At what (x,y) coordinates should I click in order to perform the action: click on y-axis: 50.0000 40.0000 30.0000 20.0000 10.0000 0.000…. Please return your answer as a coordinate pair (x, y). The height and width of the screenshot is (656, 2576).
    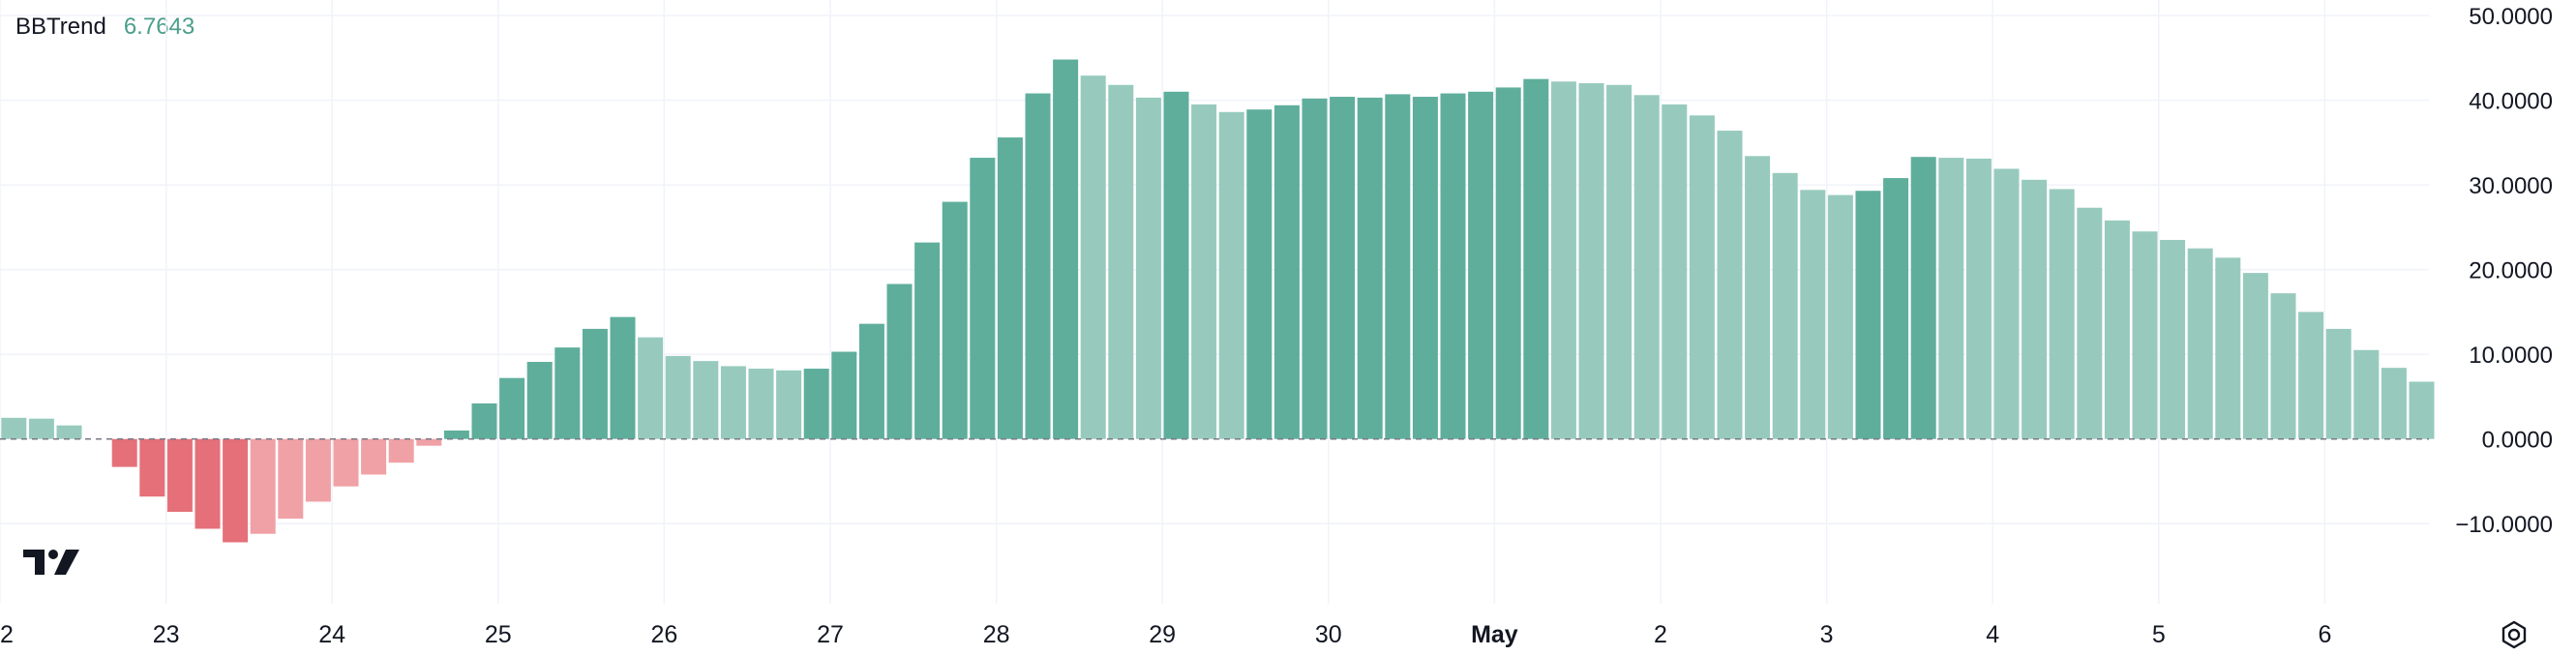
    Looking at the image, I should click on (2504, 271).